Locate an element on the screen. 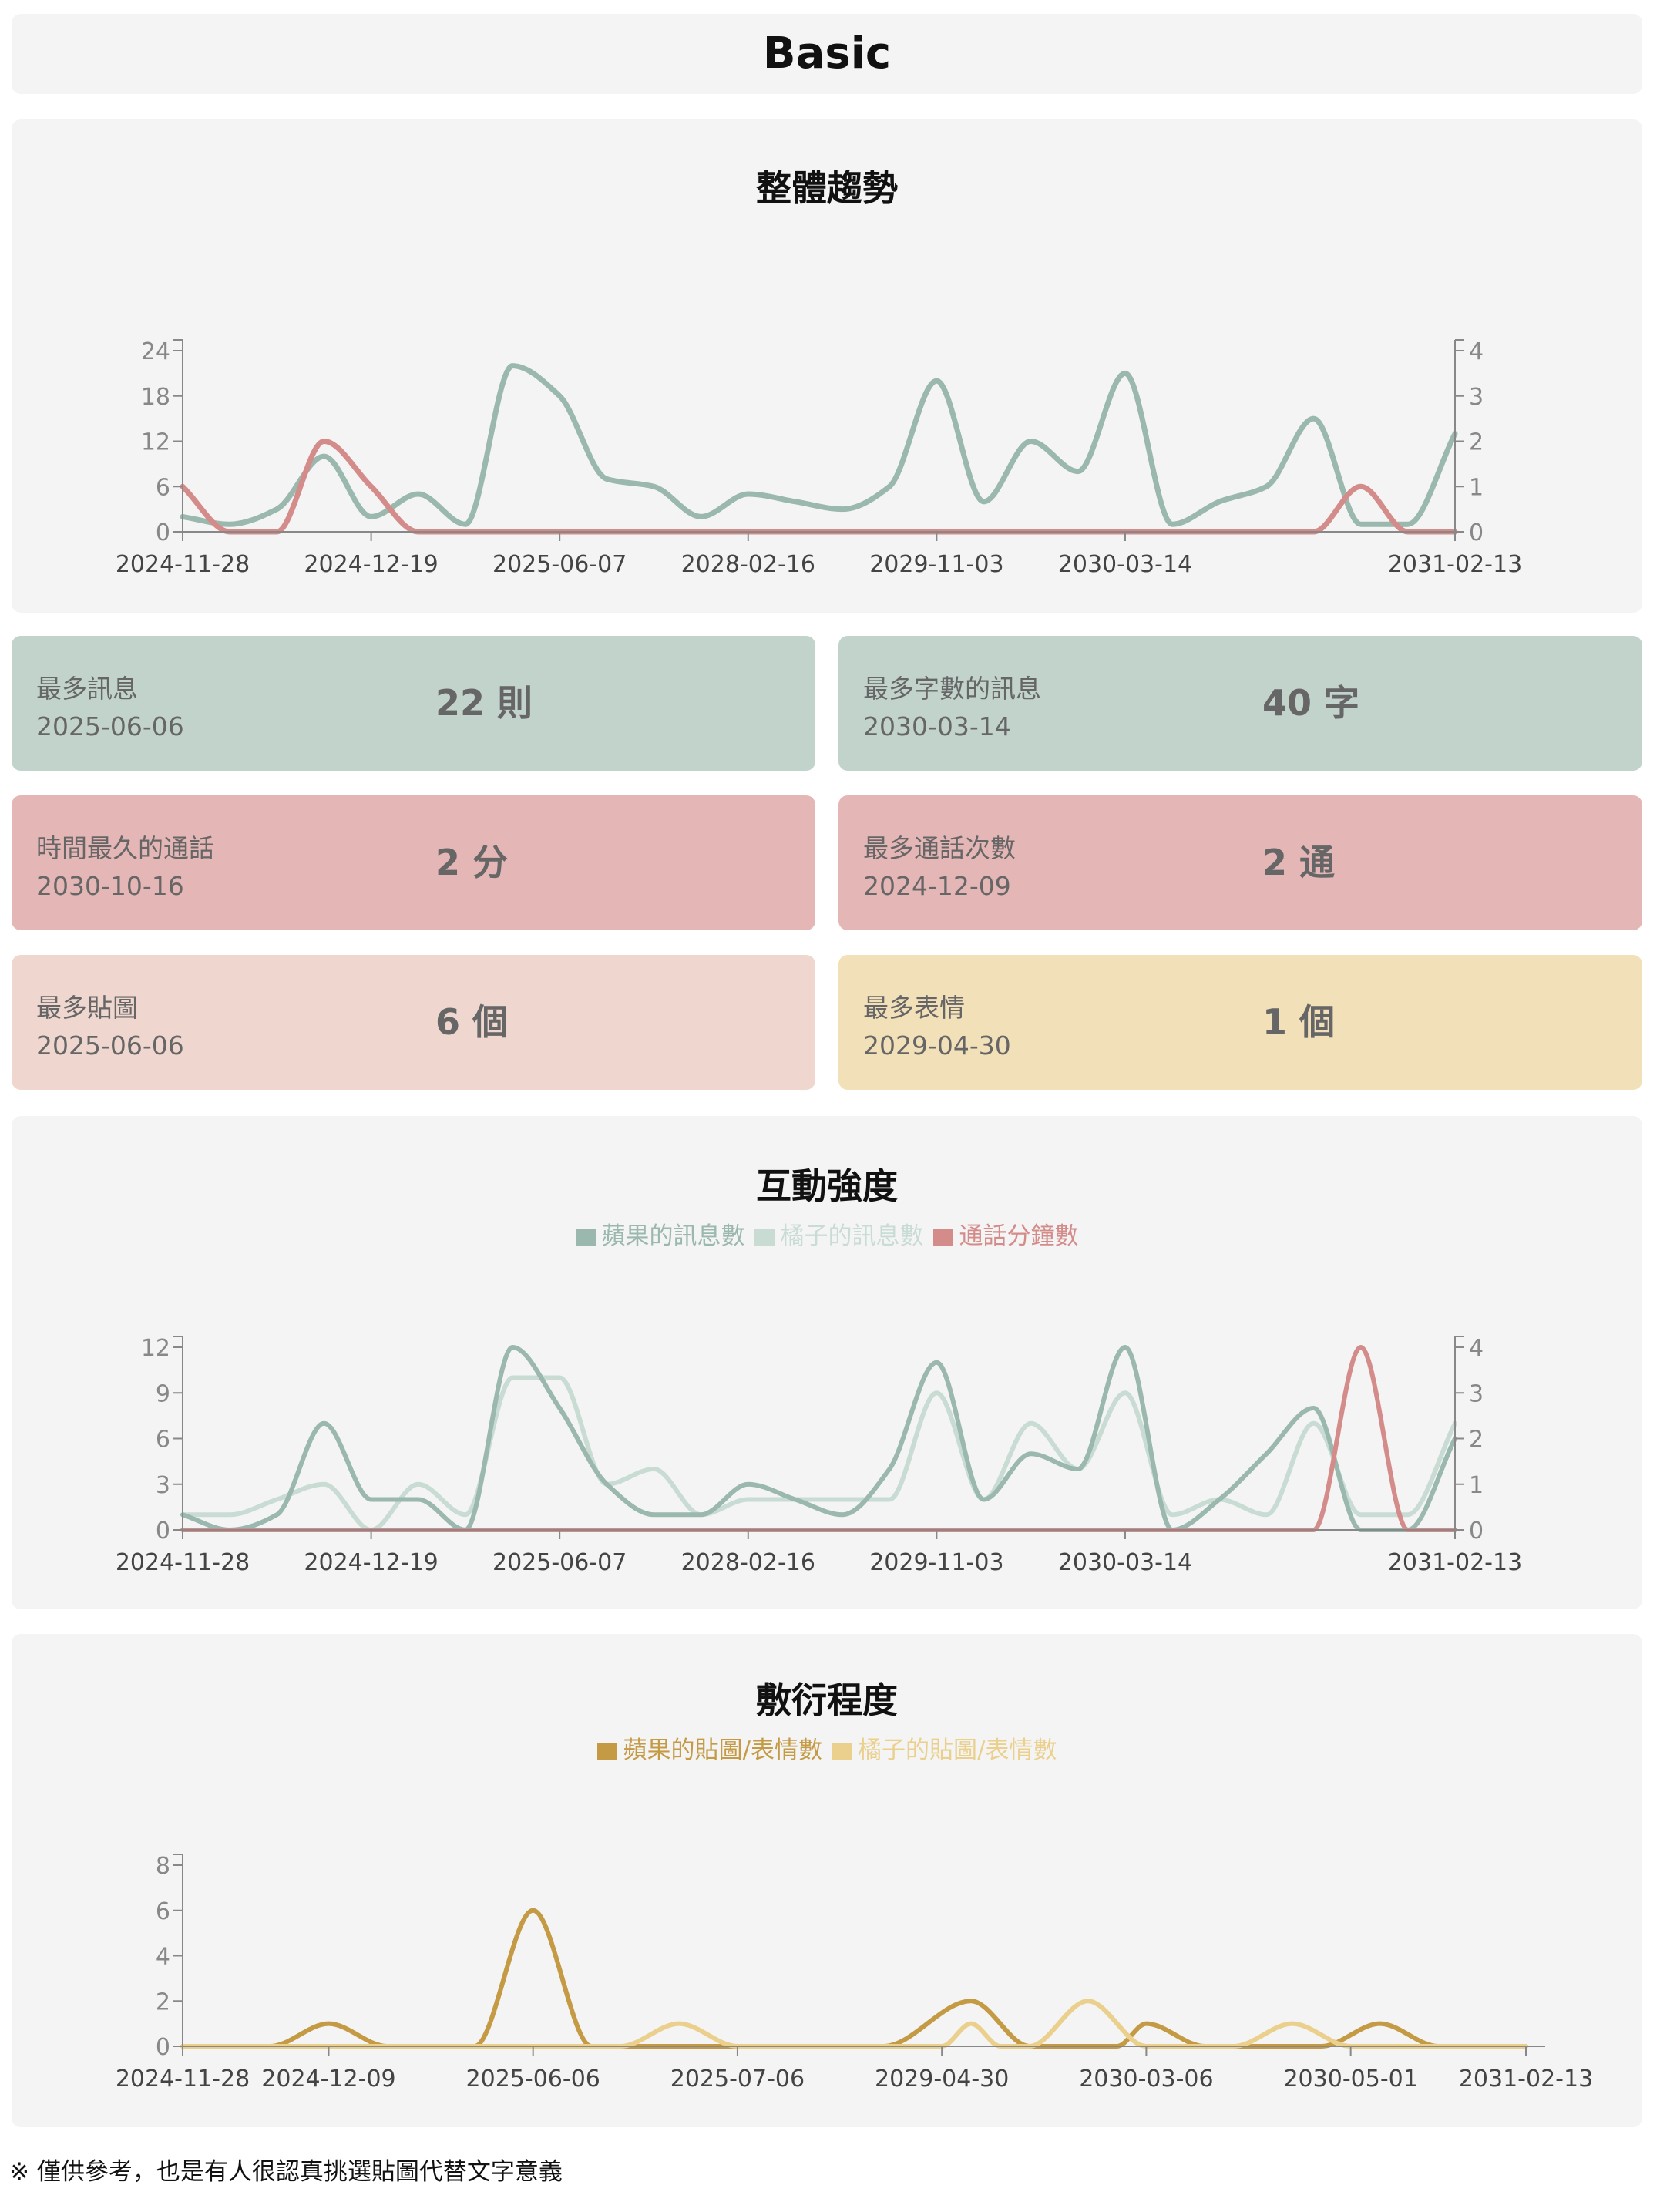  legend-item: 蘋果的訊息數 is located at coordinates (660, 1234).